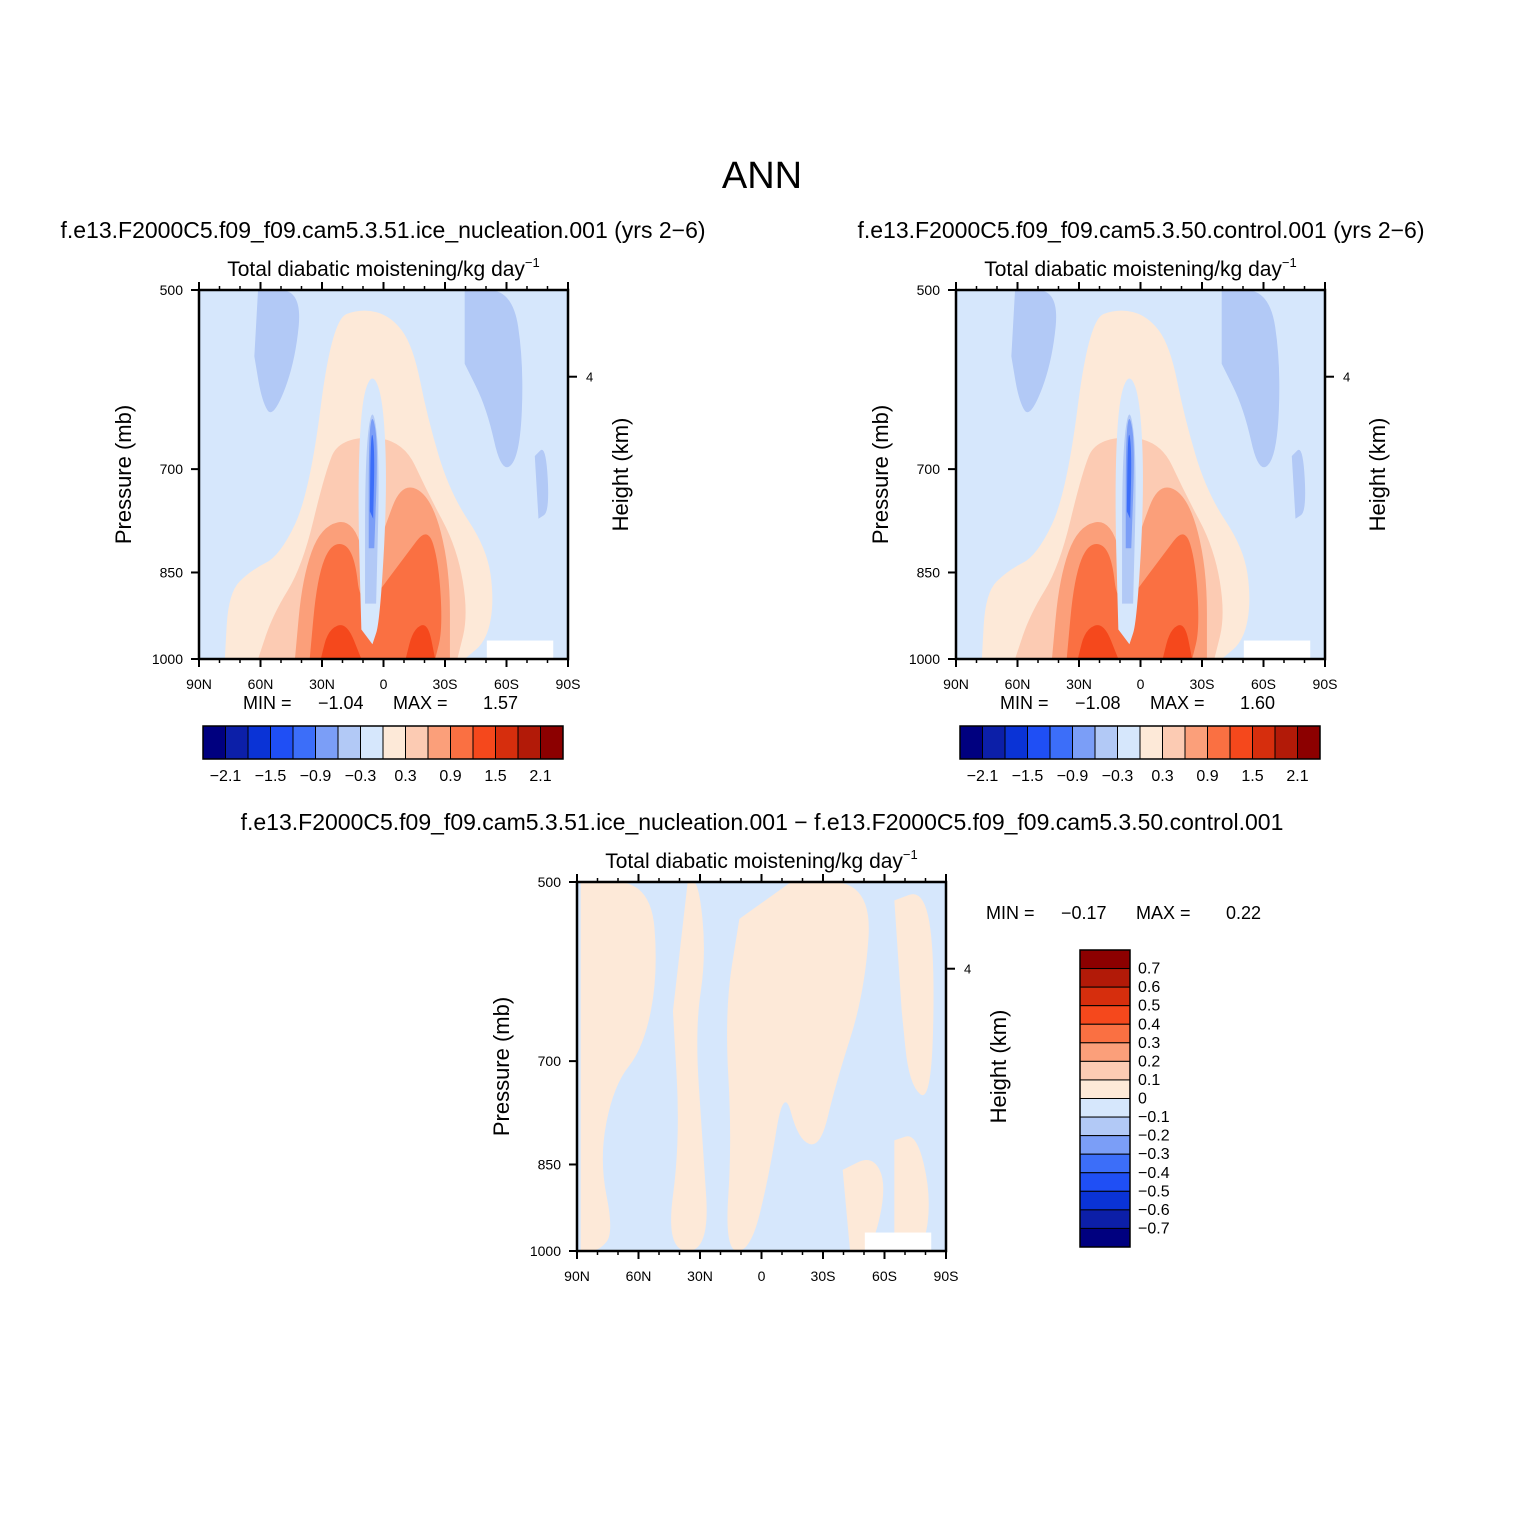 The height and width of the screenshot is (1524, 1524). Describe the element at coordinates (1149, 1024) in the screenshot. I see `colorbar-label: 0.4` at that location.